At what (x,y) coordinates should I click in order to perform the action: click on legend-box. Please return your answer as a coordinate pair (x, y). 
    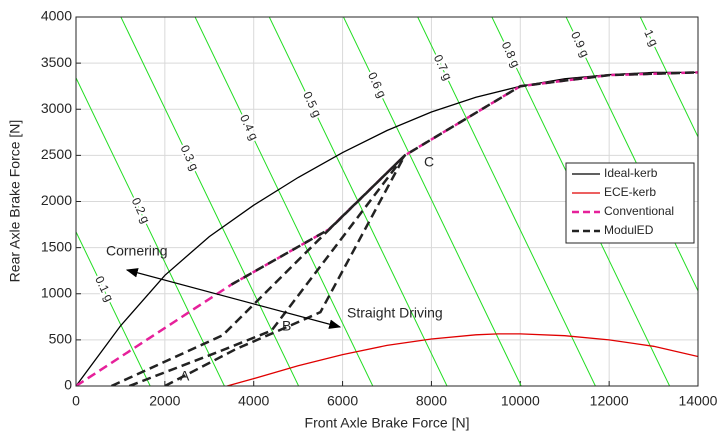
    Looking at the image, I should click on (630, 203).